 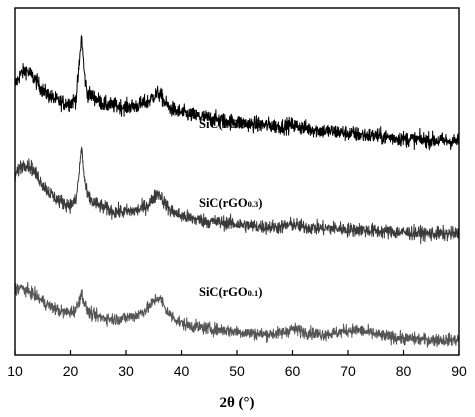 I want to click on x-tick-label-50: 50, so click(x=237, y=371).